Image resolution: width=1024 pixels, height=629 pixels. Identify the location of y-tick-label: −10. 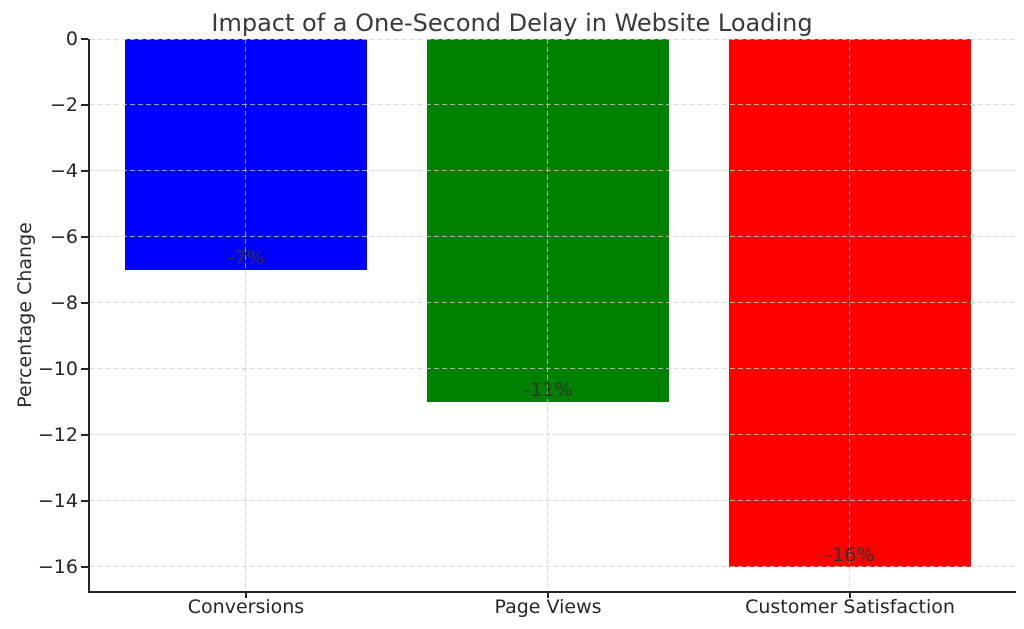
(57, 369).